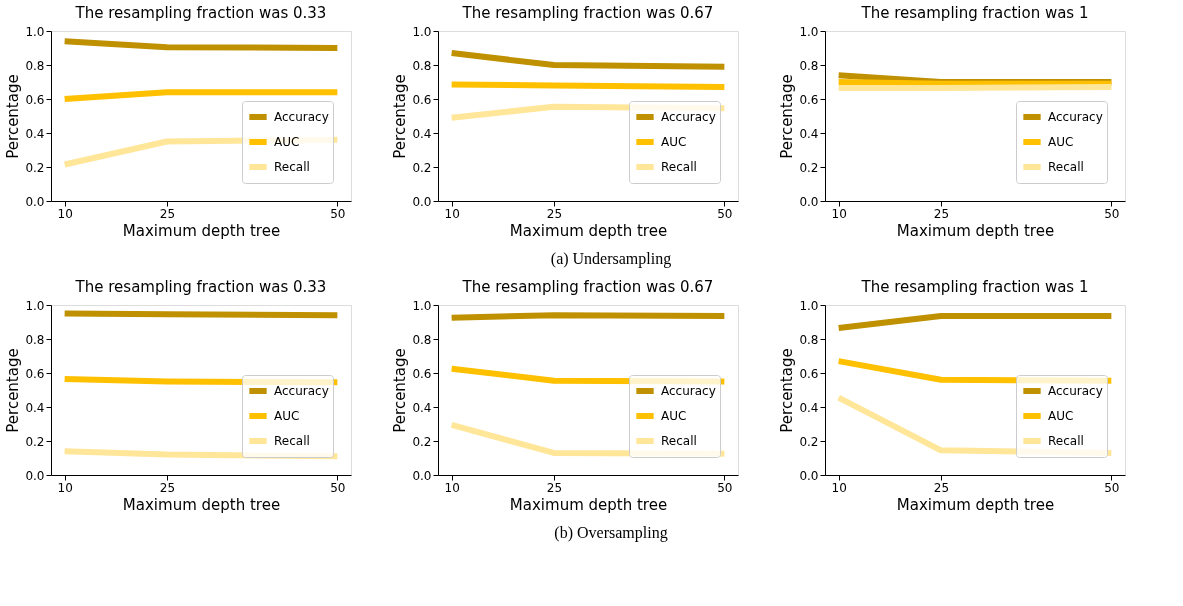  What do you see at coordinates (611, 533) in the screenshot?
I see `text: (b) Oversampling` at bounding box center [611, 533].